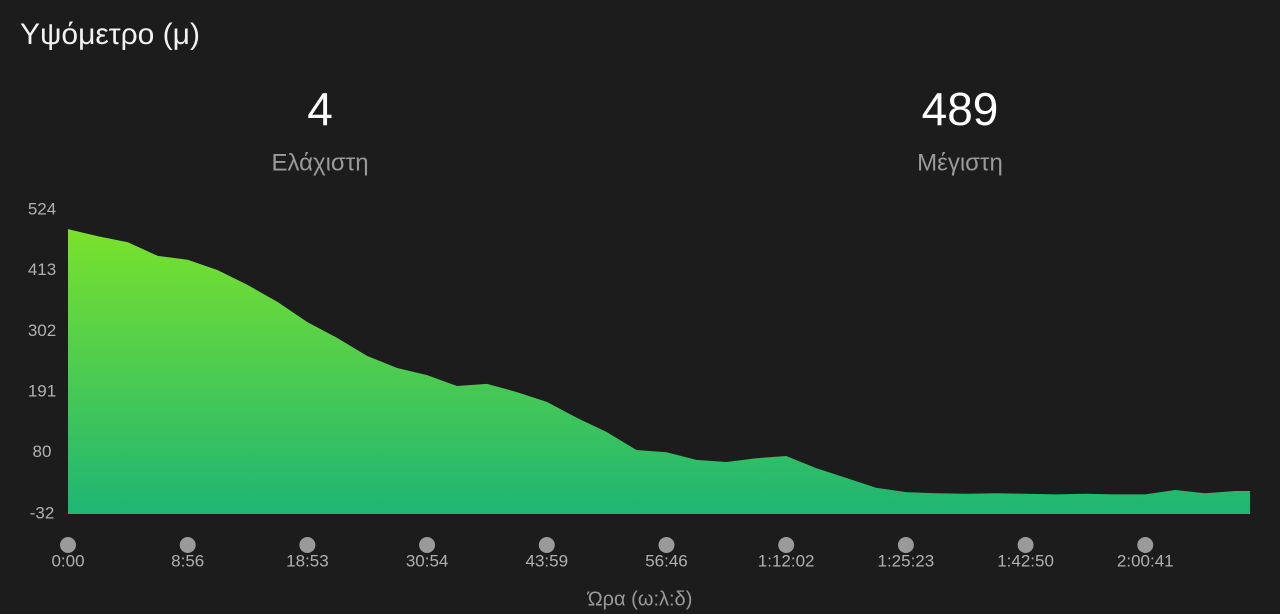  What do you see at coordinates (67, 560) in the screenshot?
I see `x-tick-label: 0:00` at bounding box center [67, 560].